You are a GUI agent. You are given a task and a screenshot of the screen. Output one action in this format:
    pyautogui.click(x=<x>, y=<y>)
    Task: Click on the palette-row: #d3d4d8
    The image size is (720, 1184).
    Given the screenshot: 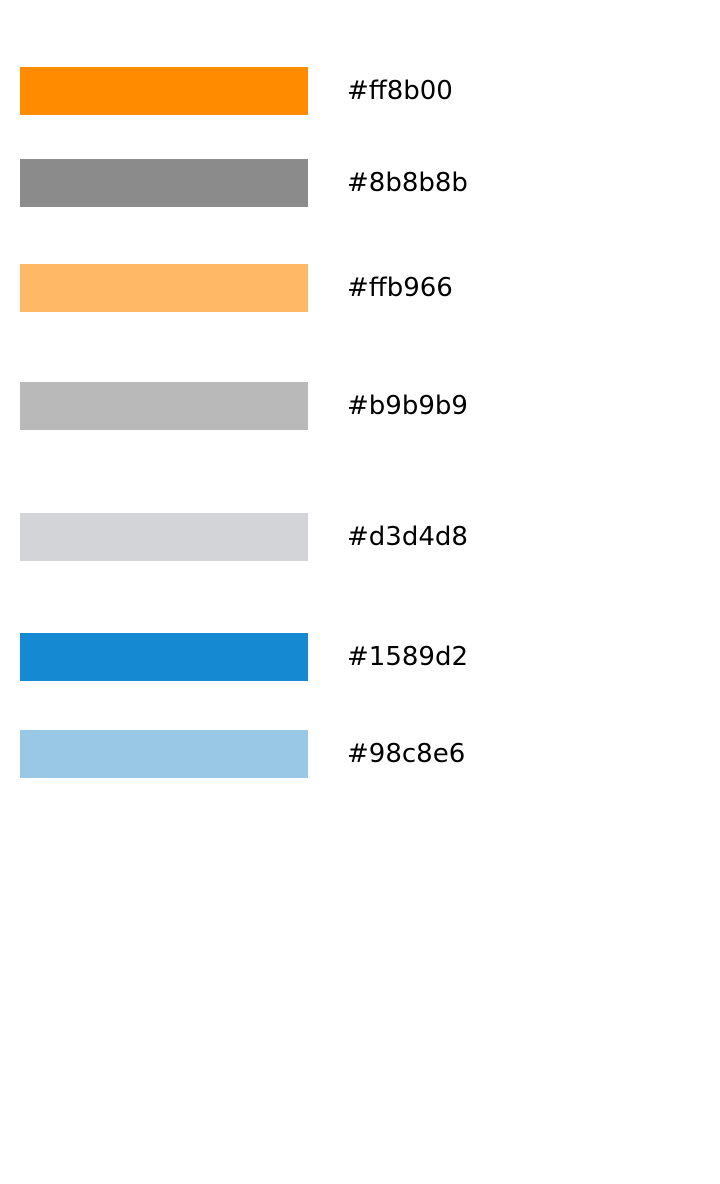 What is the action you would take?
    pyautogui.click(x=270, y=537)
    